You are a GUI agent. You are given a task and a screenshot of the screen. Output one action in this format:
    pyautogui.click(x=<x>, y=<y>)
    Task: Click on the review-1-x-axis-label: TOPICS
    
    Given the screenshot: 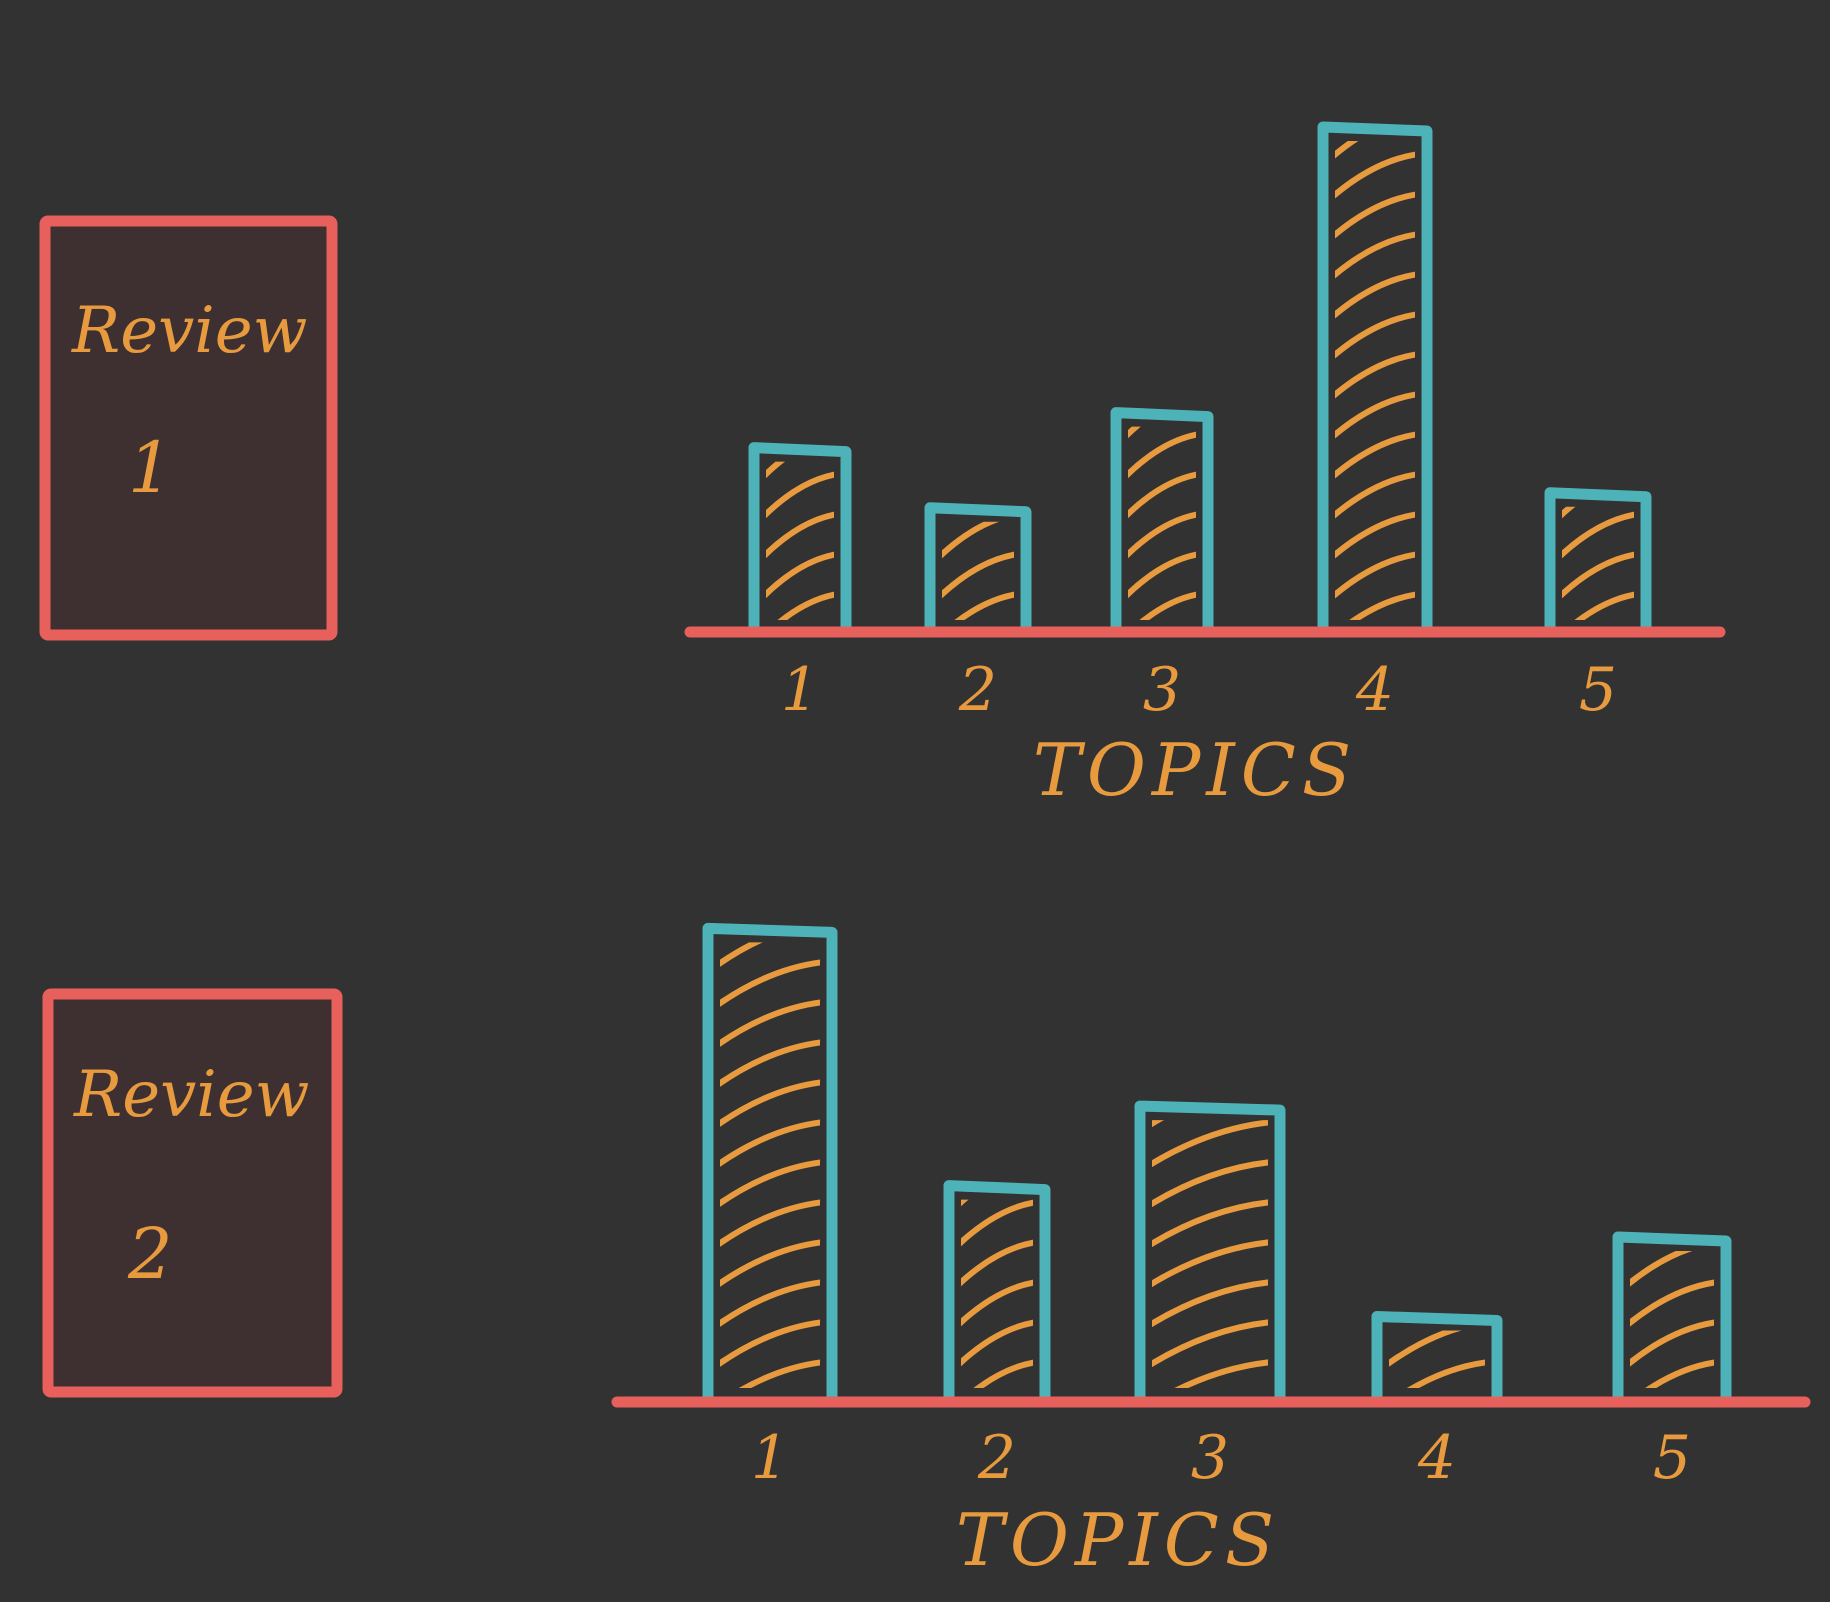 What is the action you would take?
    pyautogui.click(x=1195, y=770)
    